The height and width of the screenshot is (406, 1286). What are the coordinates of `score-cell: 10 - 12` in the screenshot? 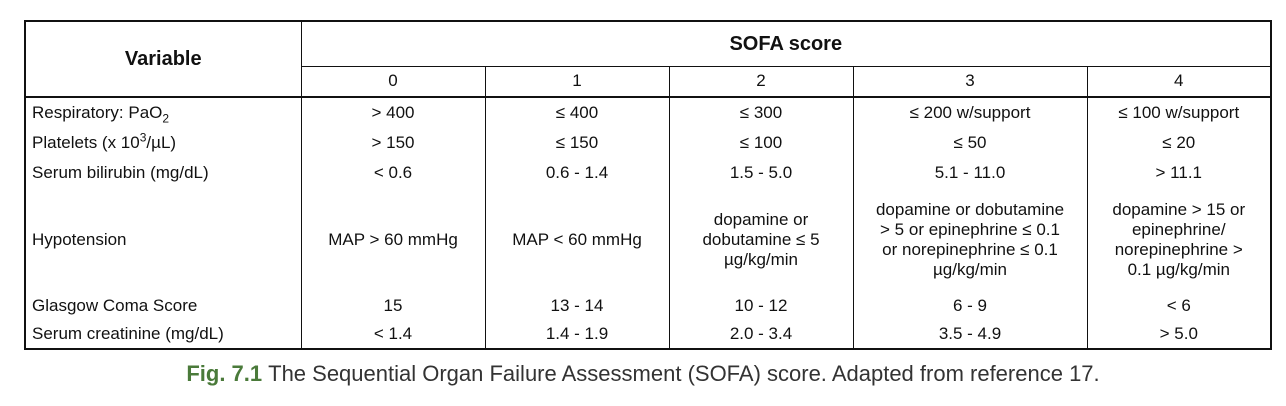 It's located at (760, 306).